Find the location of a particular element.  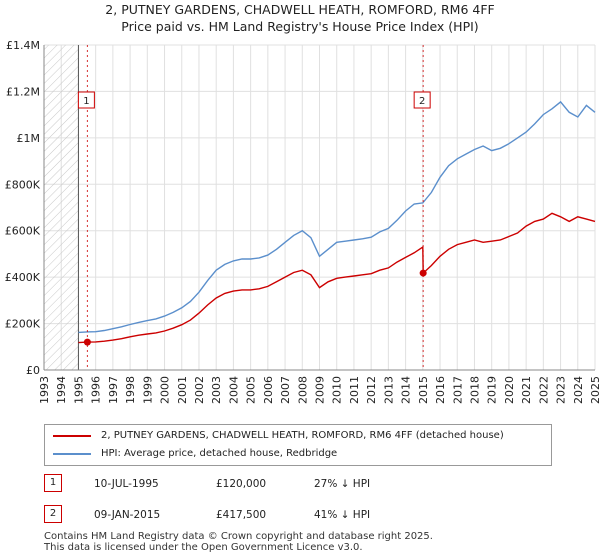

x-tick-label: 2005 is located at coordinates (251, 390).